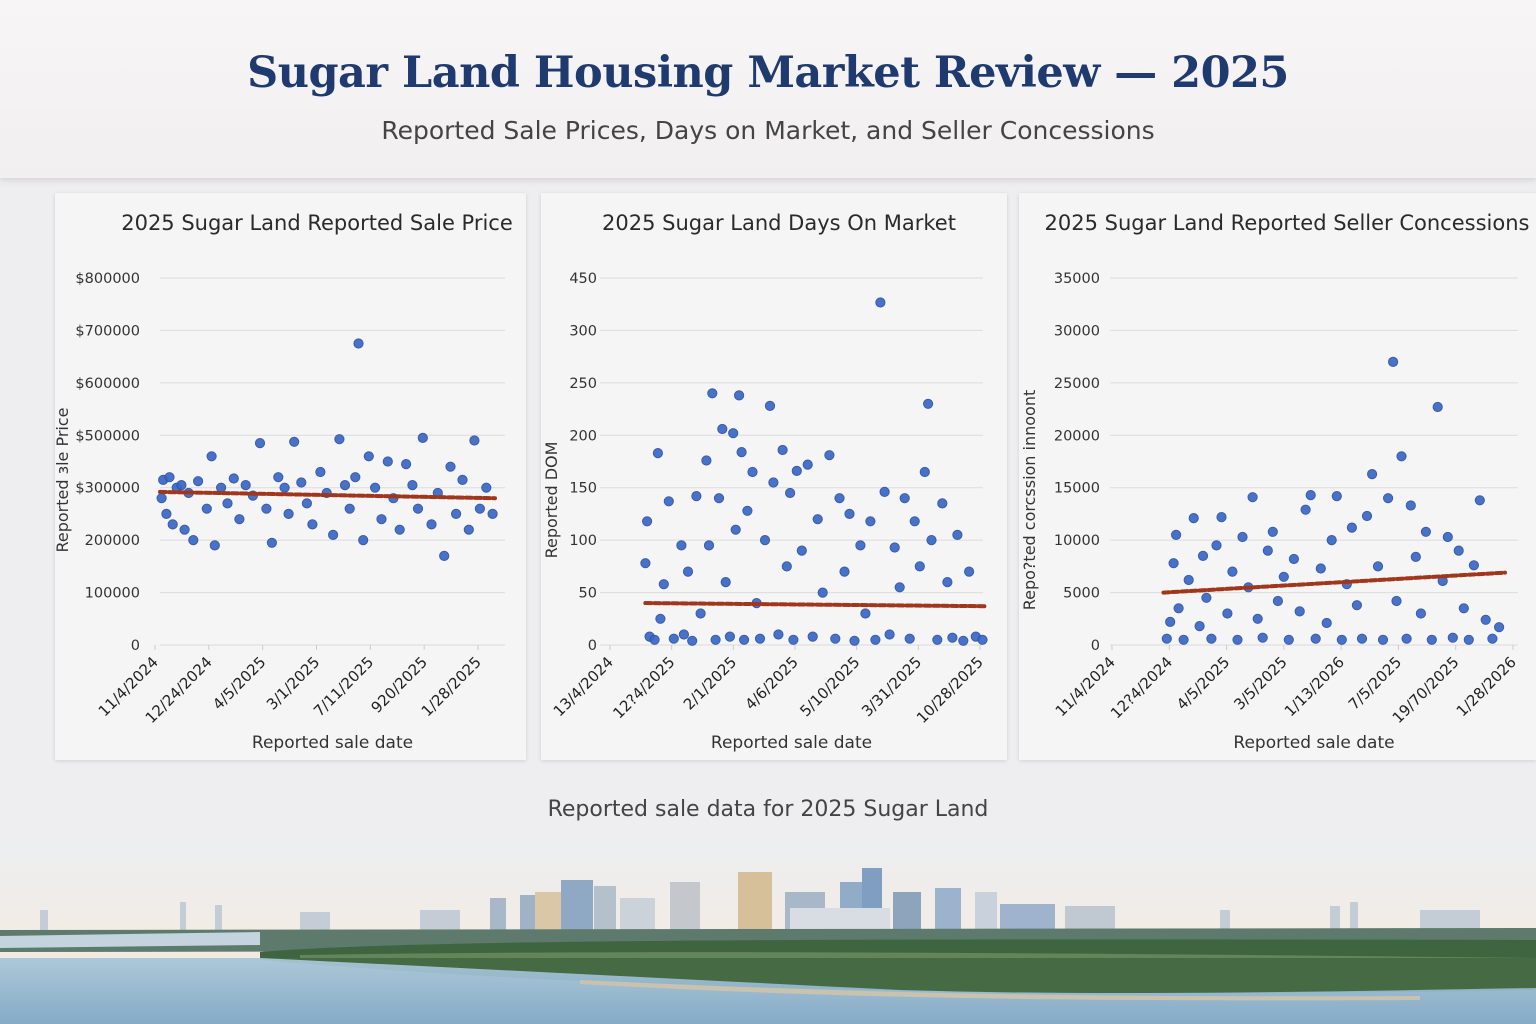 This screenshot has height=1024, width=1536. Describe the element at coordinates (1203, 683) in the screenshot. I see `x-tick-label: 4/5/2025` at that location.